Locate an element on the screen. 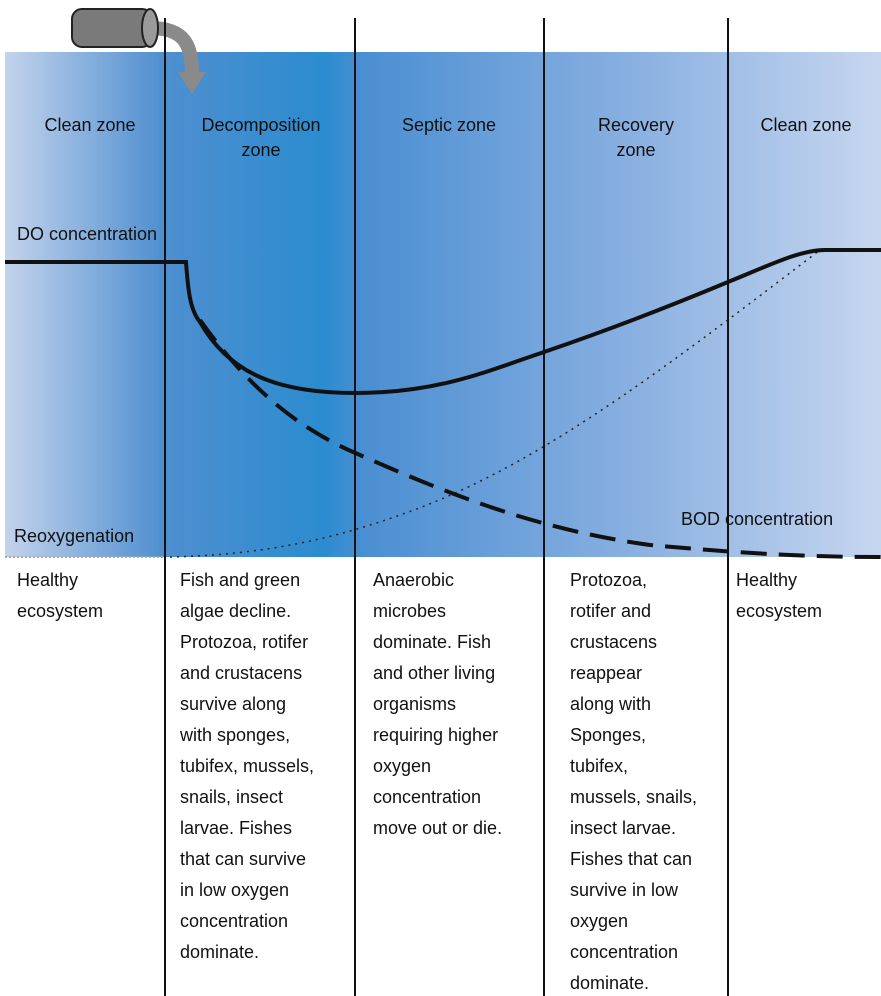  zone-description: in low oxygen is located at coordinates (234, 890).